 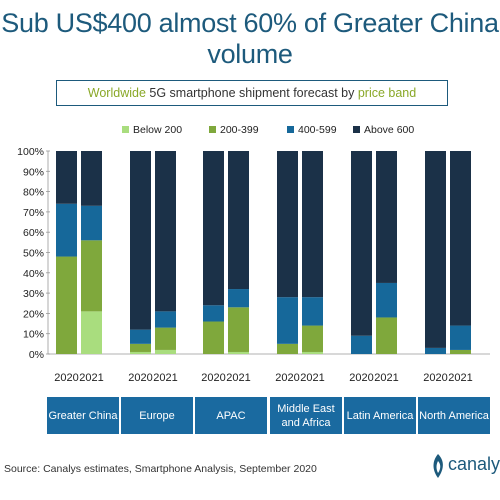 I want to click on subtitle-highlight-worldwide: Worldwide, so click(x=116, y=93).